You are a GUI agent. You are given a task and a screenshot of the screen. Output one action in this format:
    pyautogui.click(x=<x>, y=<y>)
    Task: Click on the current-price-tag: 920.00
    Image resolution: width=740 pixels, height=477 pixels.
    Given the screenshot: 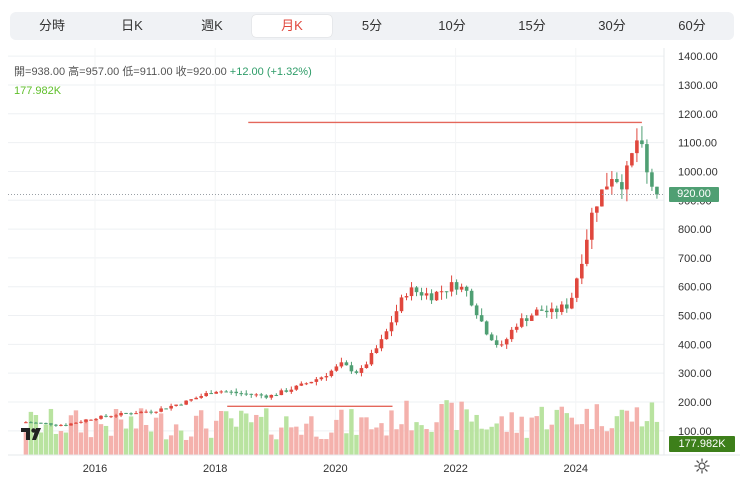 What is the action you would take?
    pyautogui.click(x=694, y=194)
    